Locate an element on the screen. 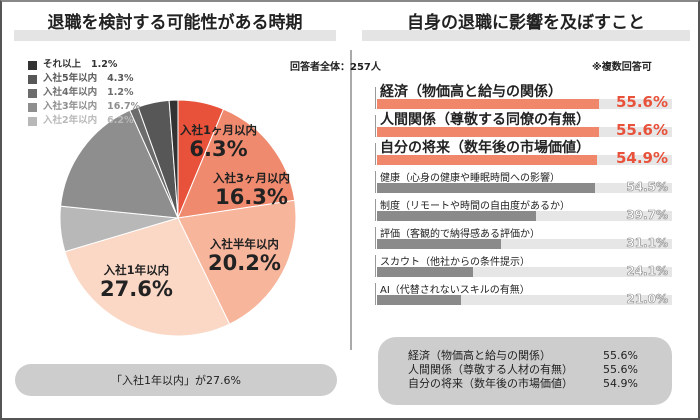 The width and height of the screenshot is (700, 420). bar-value: 21.0% is located at coordinates (647, 299).